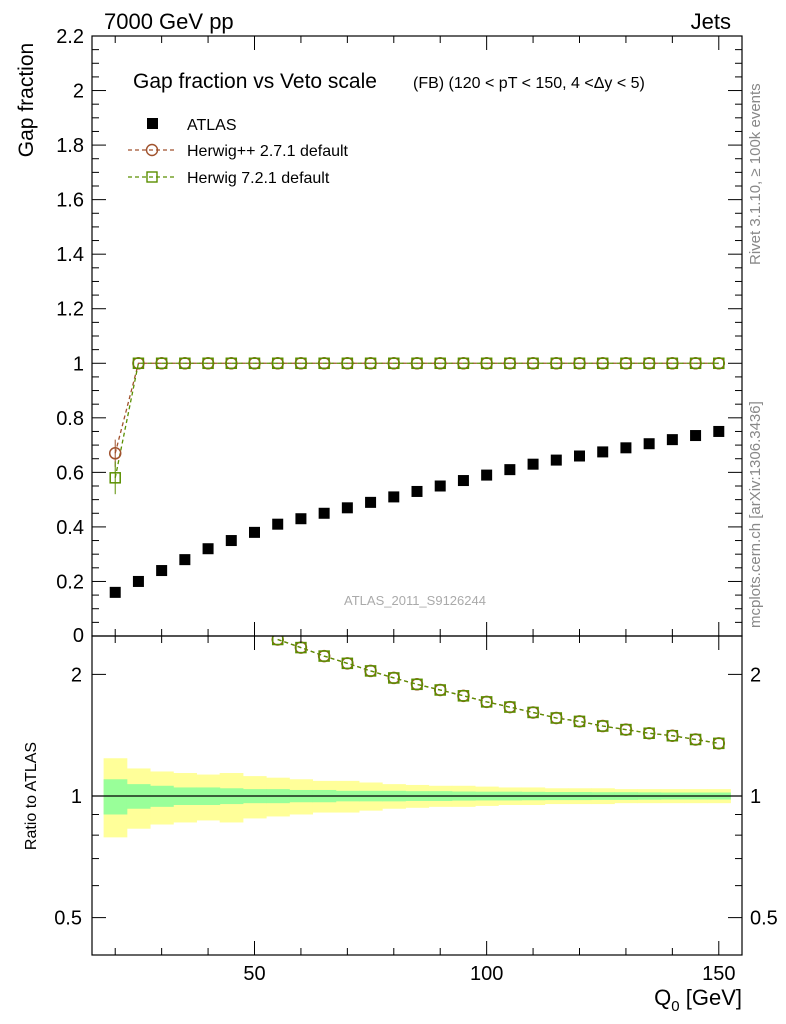 This screenshot has width=786, height=1024. I want to click on main-y-tick-label: 0.8, so click(70, 419).